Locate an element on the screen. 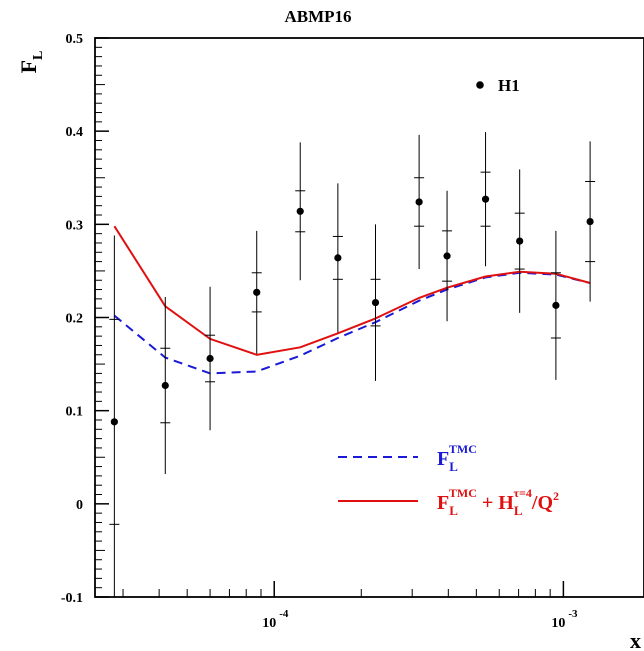 The image size is (644, 651). y-axis-label-main: F is located at coordinates (28, 66).